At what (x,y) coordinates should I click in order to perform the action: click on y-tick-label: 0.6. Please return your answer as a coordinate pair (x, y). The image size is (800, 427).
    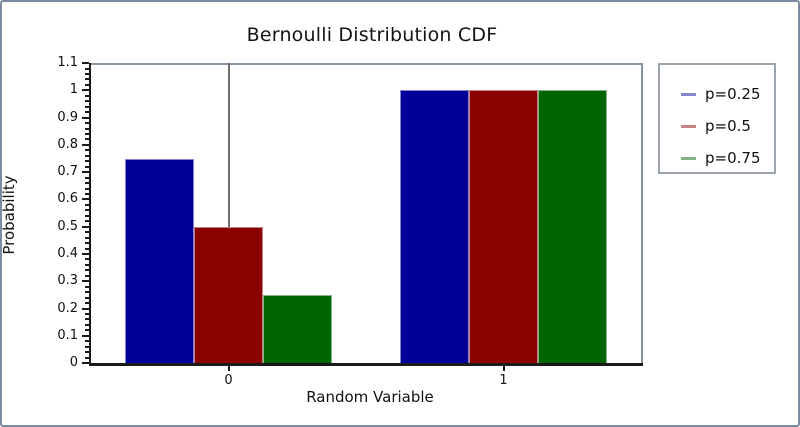
    Looking at the image, I should click on (67, 199).